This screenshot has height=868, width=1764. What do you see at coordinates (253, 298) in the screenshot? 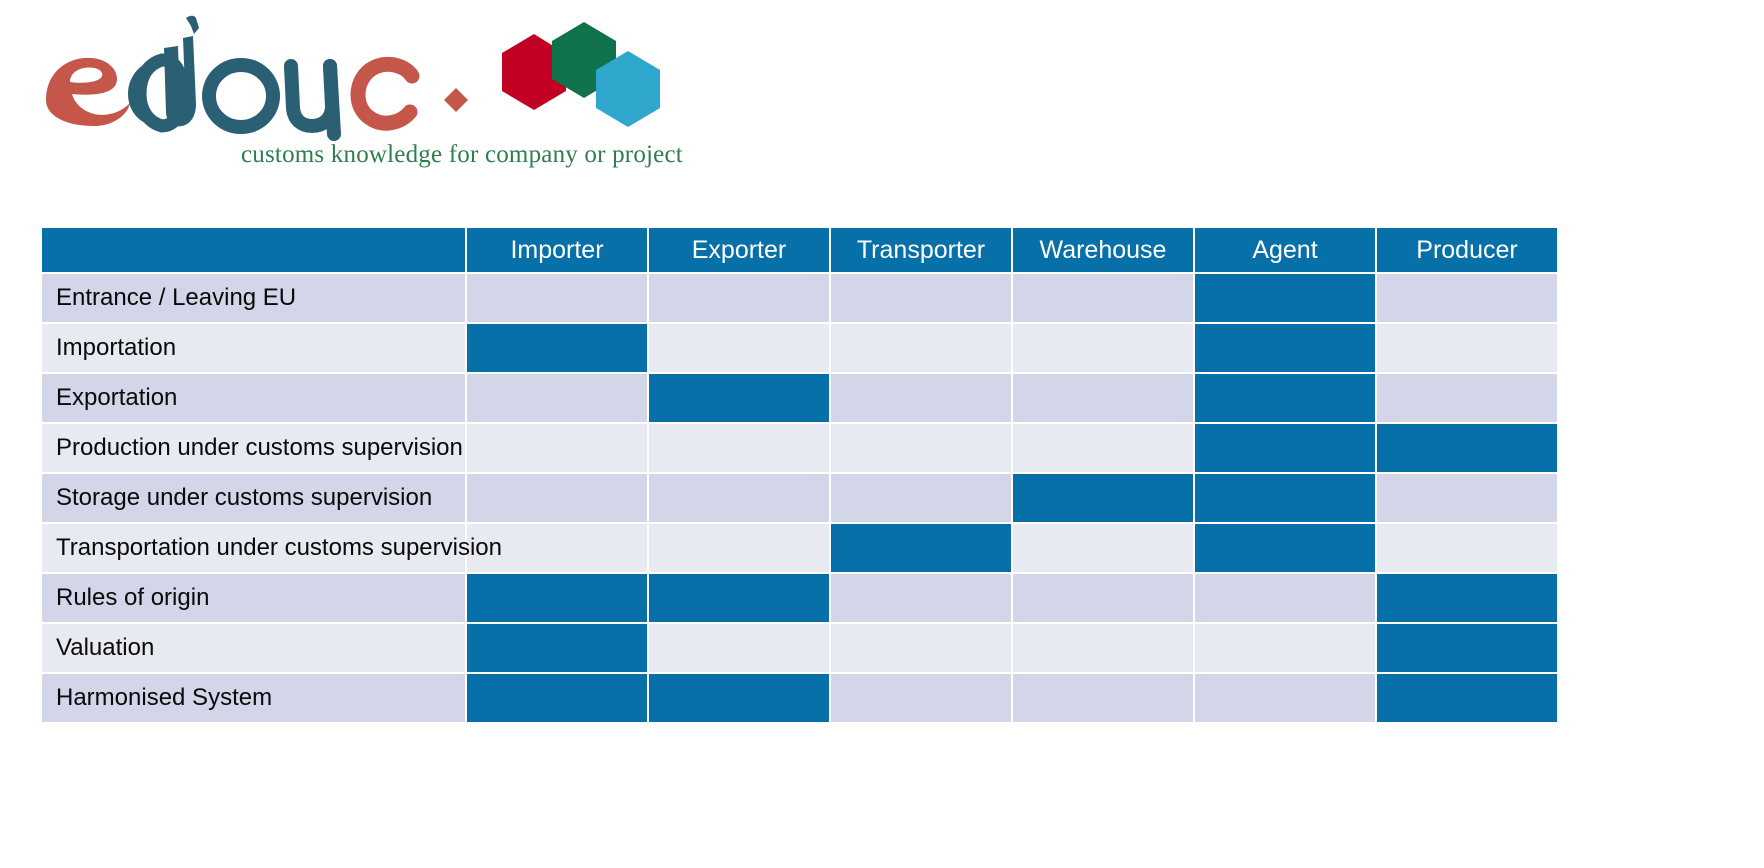
I see `row-label-cell: Entrance / Leaving EU` at bounding box center [253, 298].